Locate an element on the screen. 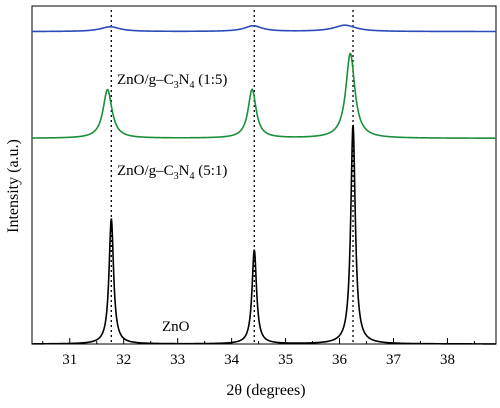  x-tick-label: 37 is located at coordinates (394, 360).